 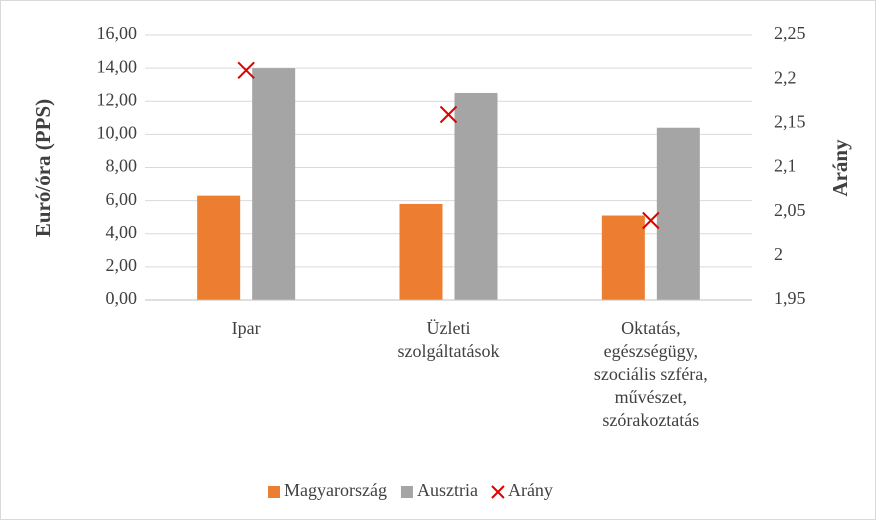 What do you see at coordinates (117, 33) in the screenshot?
I see `y-tick-label: 16,00` at bounding box center [117, 33].